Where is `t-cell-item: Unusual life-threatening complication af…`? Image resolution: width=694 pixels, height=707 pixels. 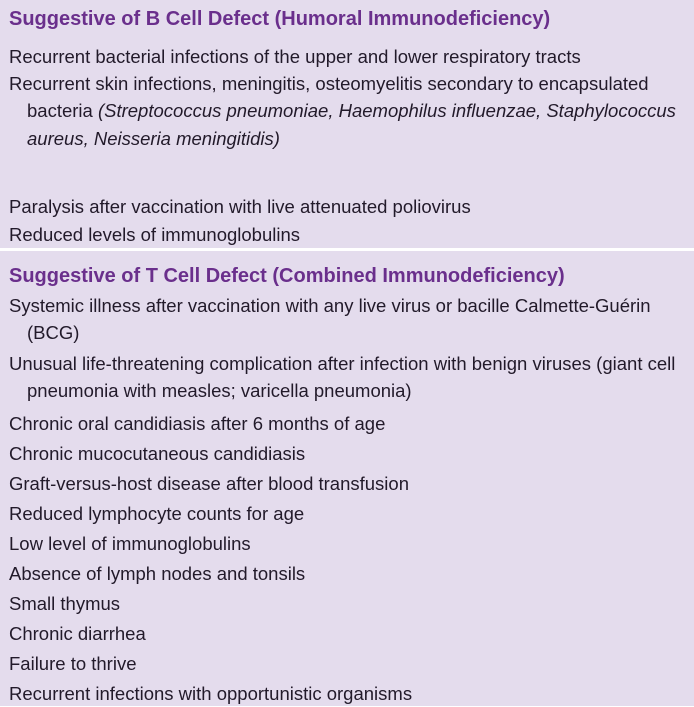
t-cell-item: Unusual life-threatening complication af… is located at coordinates (342, 377).